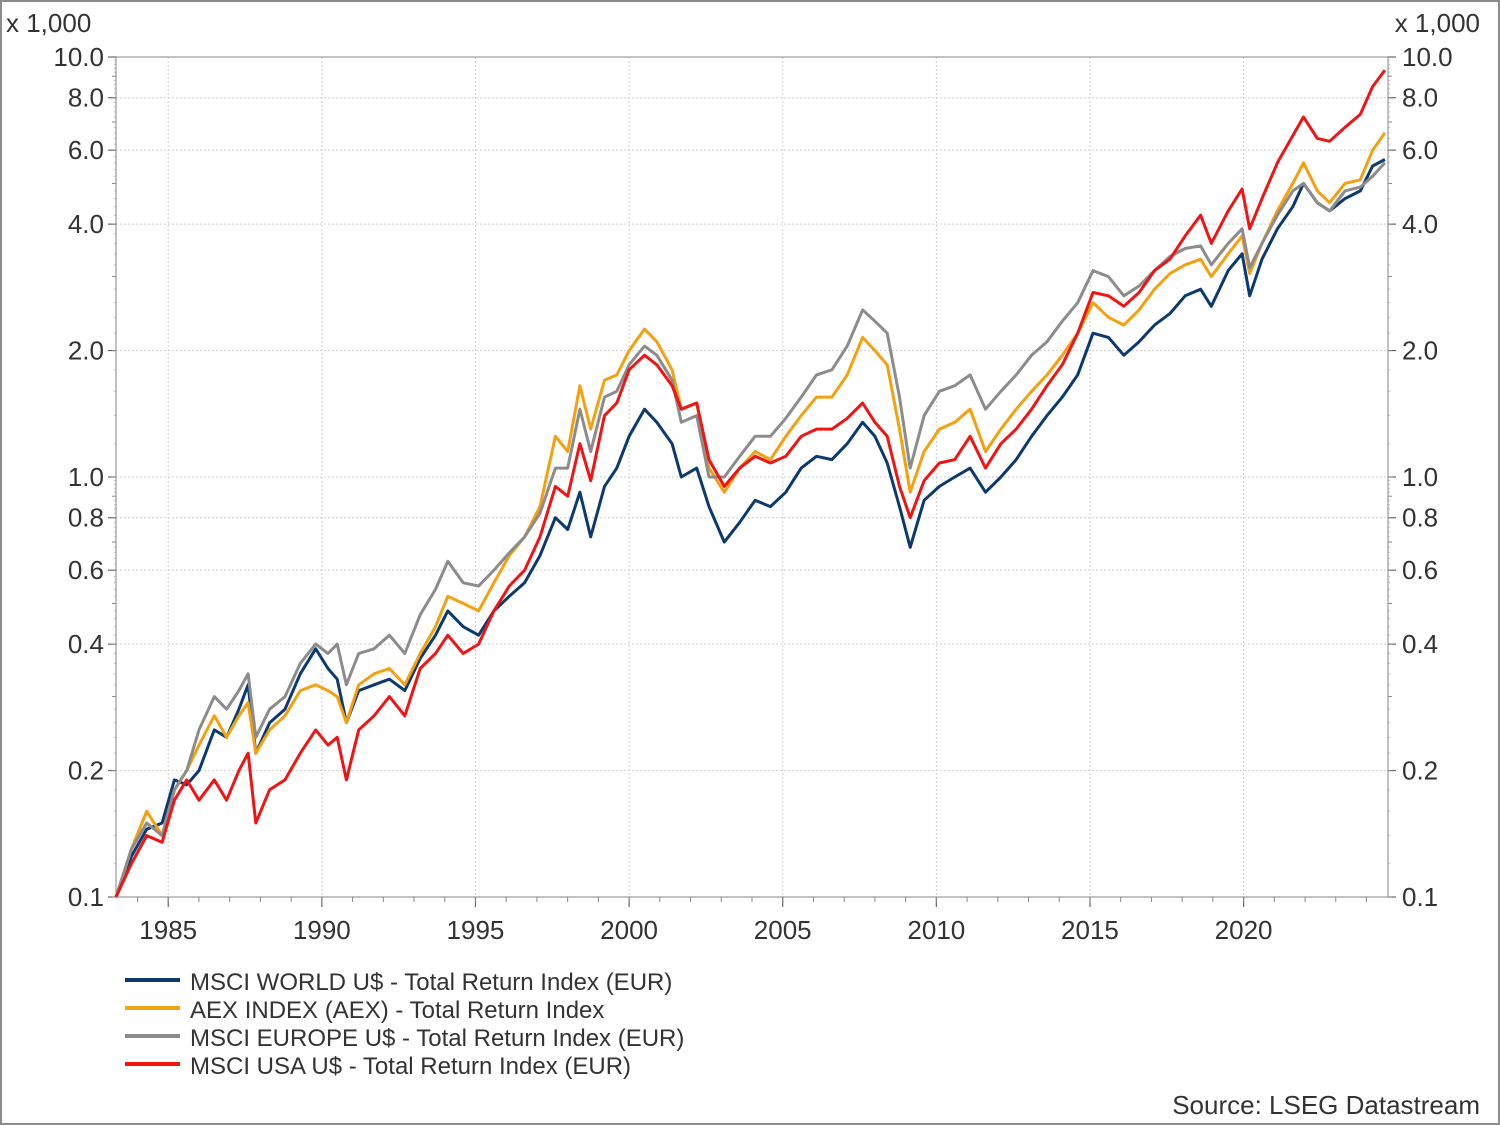  I want to click on y-tick-label-right: 2.0, so click(1420, 351).